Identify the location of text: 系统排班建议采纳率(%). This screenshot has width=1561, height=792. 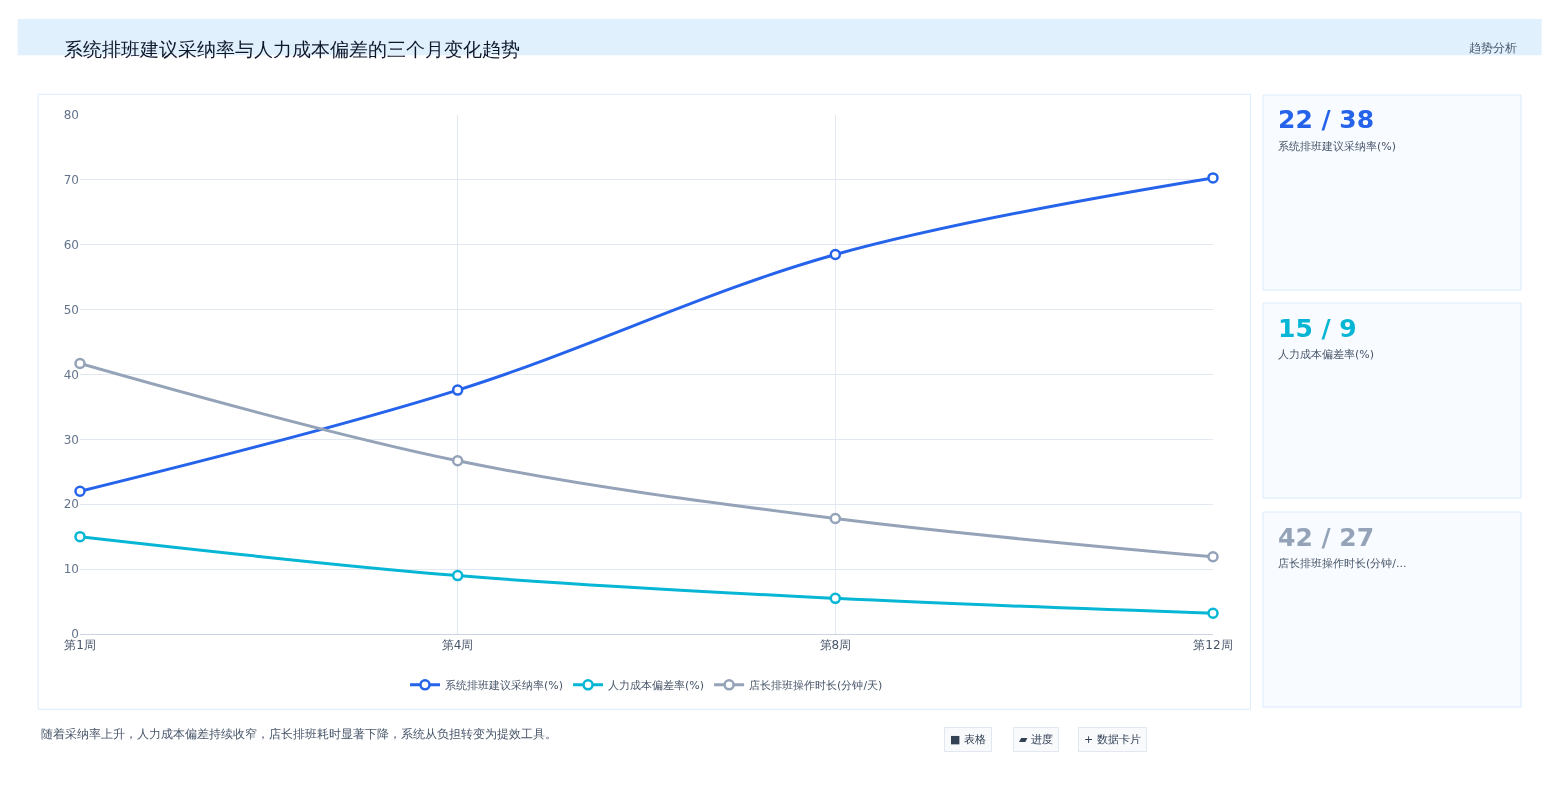
(1337, 146).